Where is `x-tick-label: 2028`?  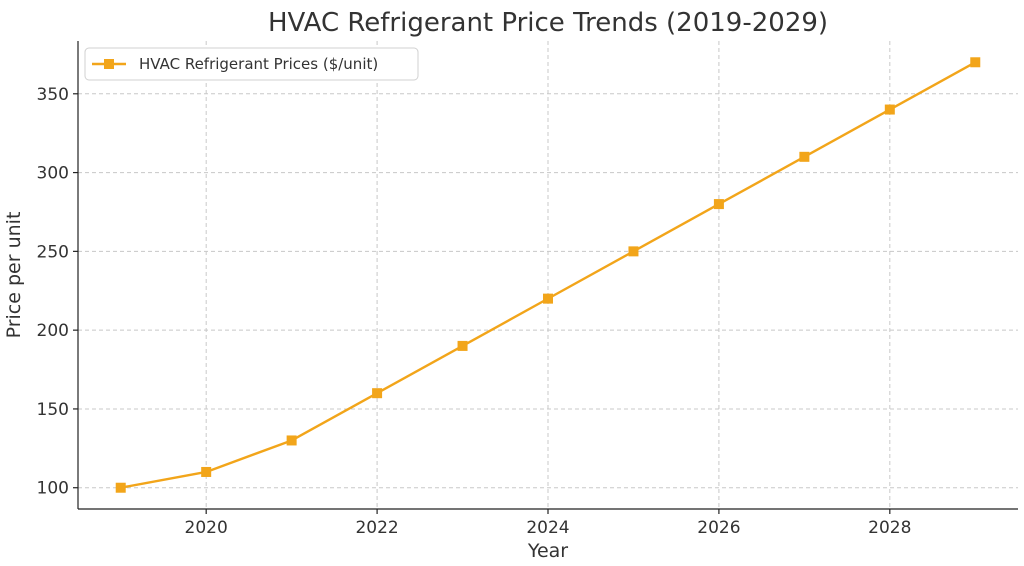 x-tick-label: 2028 is located at coordinates (889, 528).